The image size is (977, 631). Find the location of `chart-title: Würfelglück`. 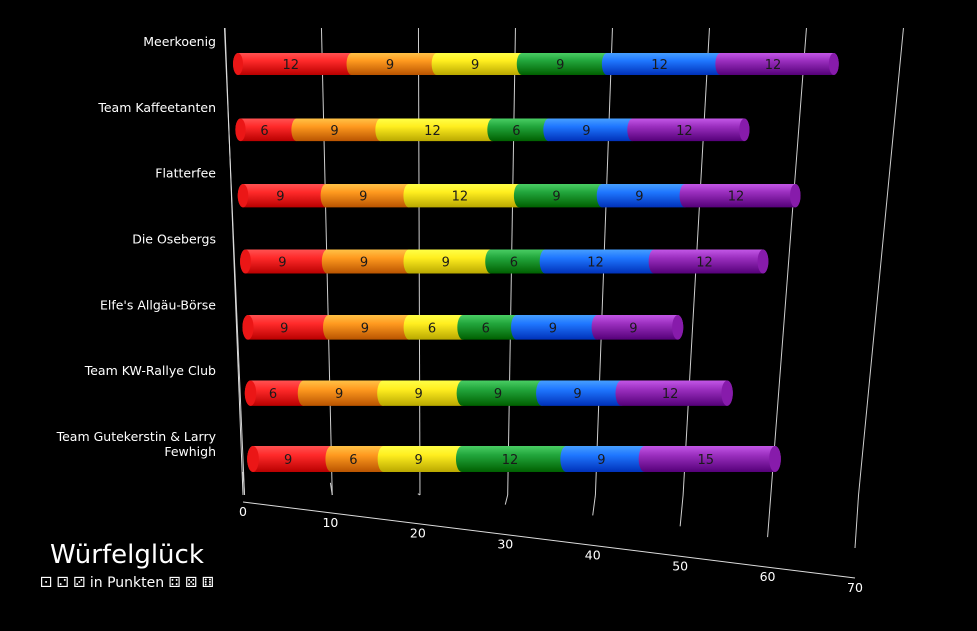

chart-title: Würfelglück is located at coordinates (127, 555).